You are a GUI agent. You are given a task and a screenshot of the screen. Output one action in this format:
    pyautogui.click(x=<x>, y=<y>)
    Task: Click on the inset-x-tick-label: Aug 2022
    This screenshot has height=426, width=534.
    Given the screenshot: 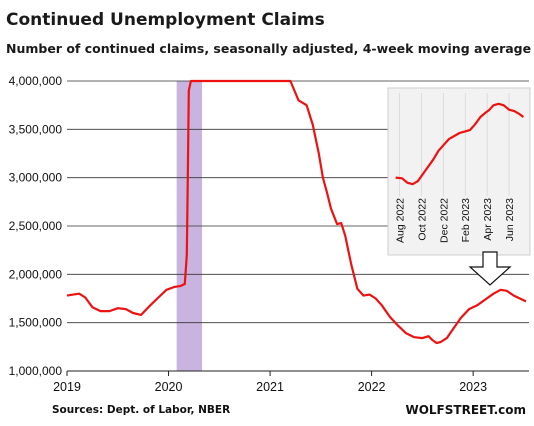 What is the action you would take?
    pyautogui.click(x=401, y=220)
    